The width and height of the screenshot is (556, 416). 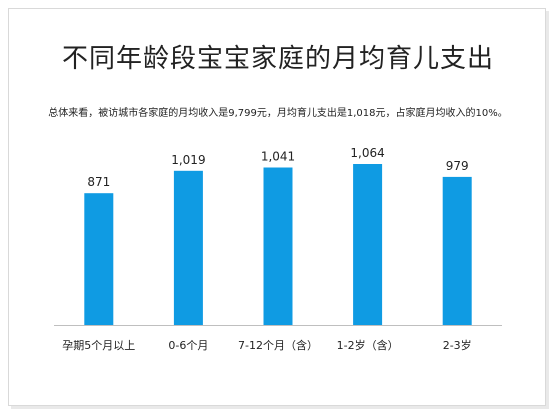 What do you see at coordinates (367, 153) in the screenshot?
I see `value-label-4: 1,064` at bounding box center [367, 153].